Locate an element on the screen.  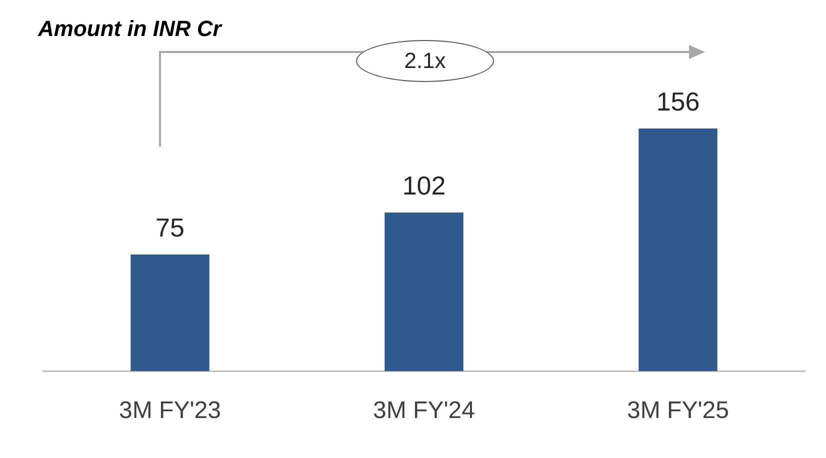
x-tick-label: 3M FY'24 is located at coordinates (424, 410).